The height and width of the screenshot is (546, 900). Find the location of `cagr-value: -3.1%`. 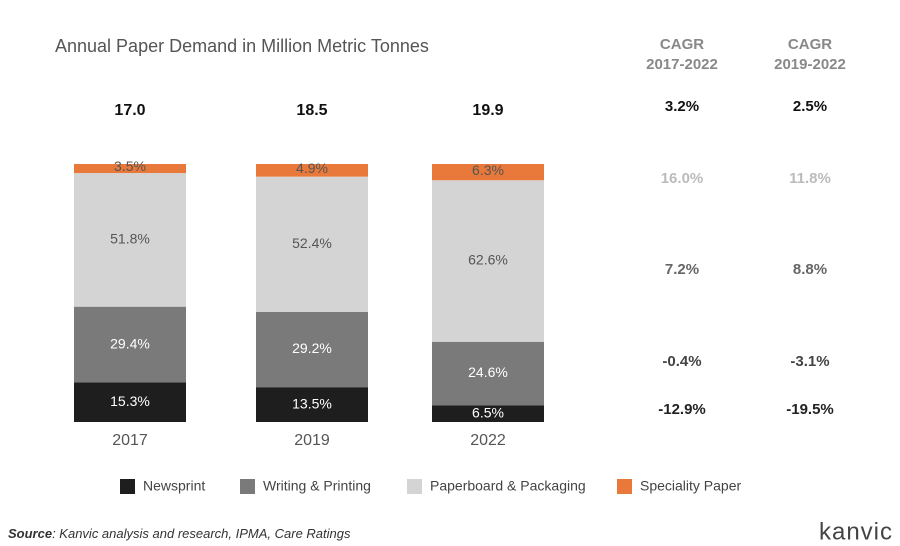

cagr-value: -3.1% is located at coordinates (809, 361).